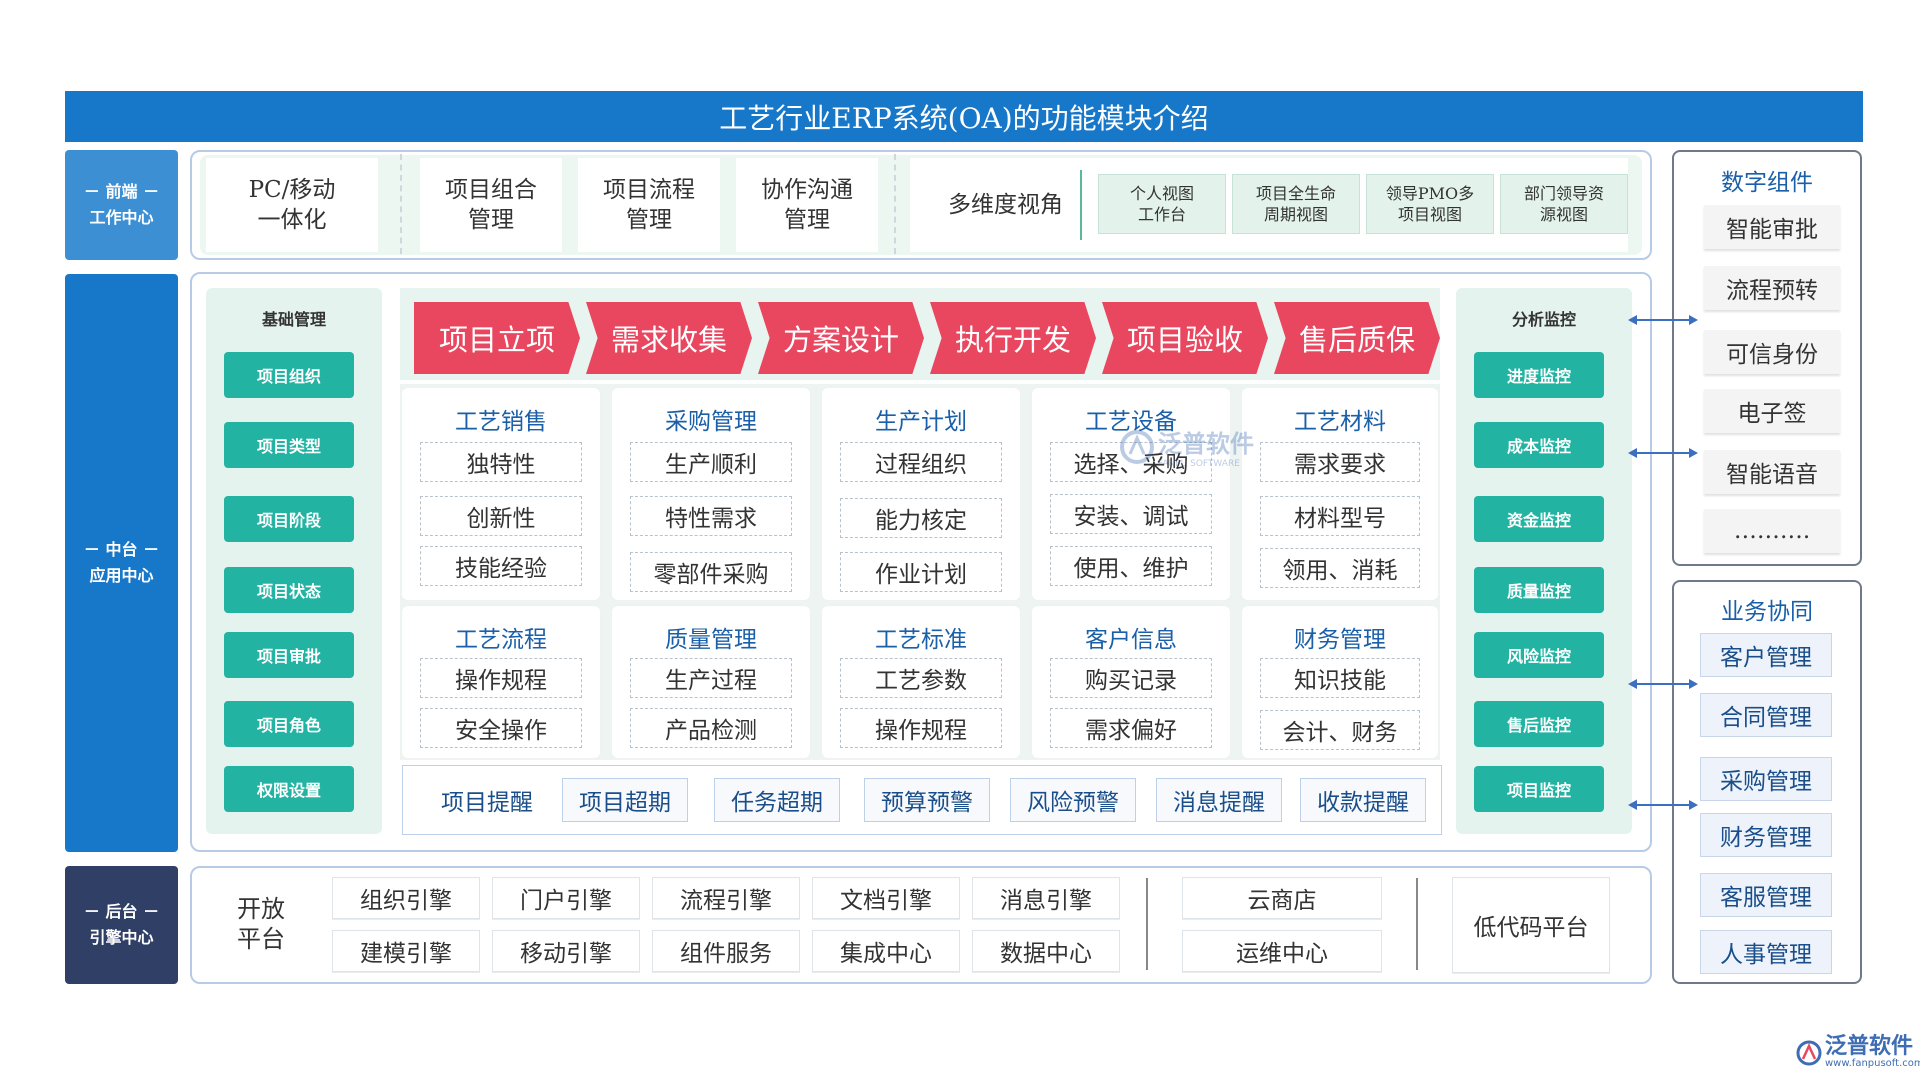 Image resolution: width=1920 pixels, height=1080 pixels. Describe the element at coordinates (289, 519) in the screenshot. I see `basic-item-stage: 项目阶段` at that location.